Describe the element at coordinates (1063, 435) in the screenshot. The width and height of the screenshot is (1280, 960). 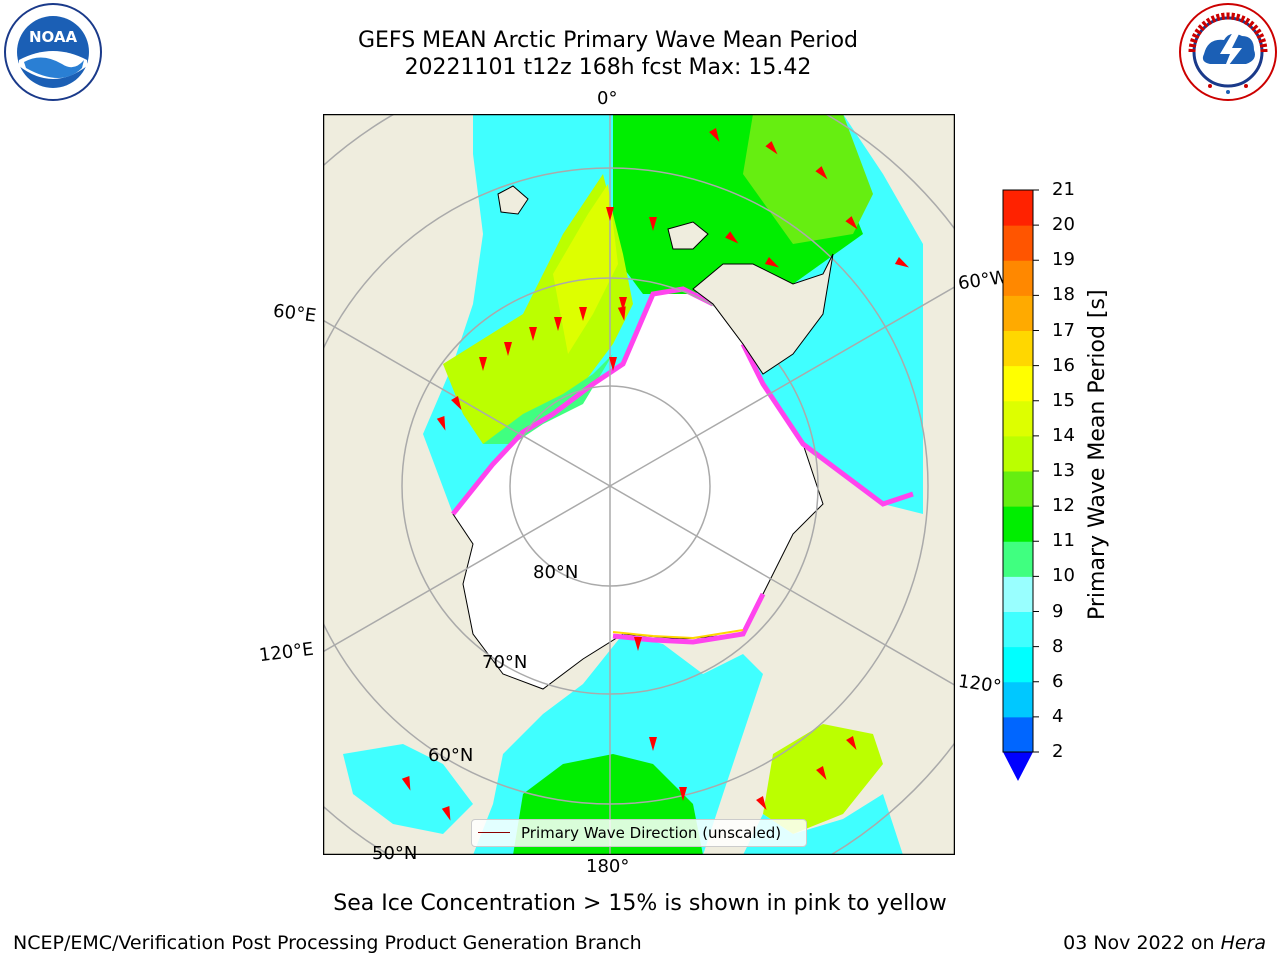
I see `colorbar-tick-label: 14` at that location.